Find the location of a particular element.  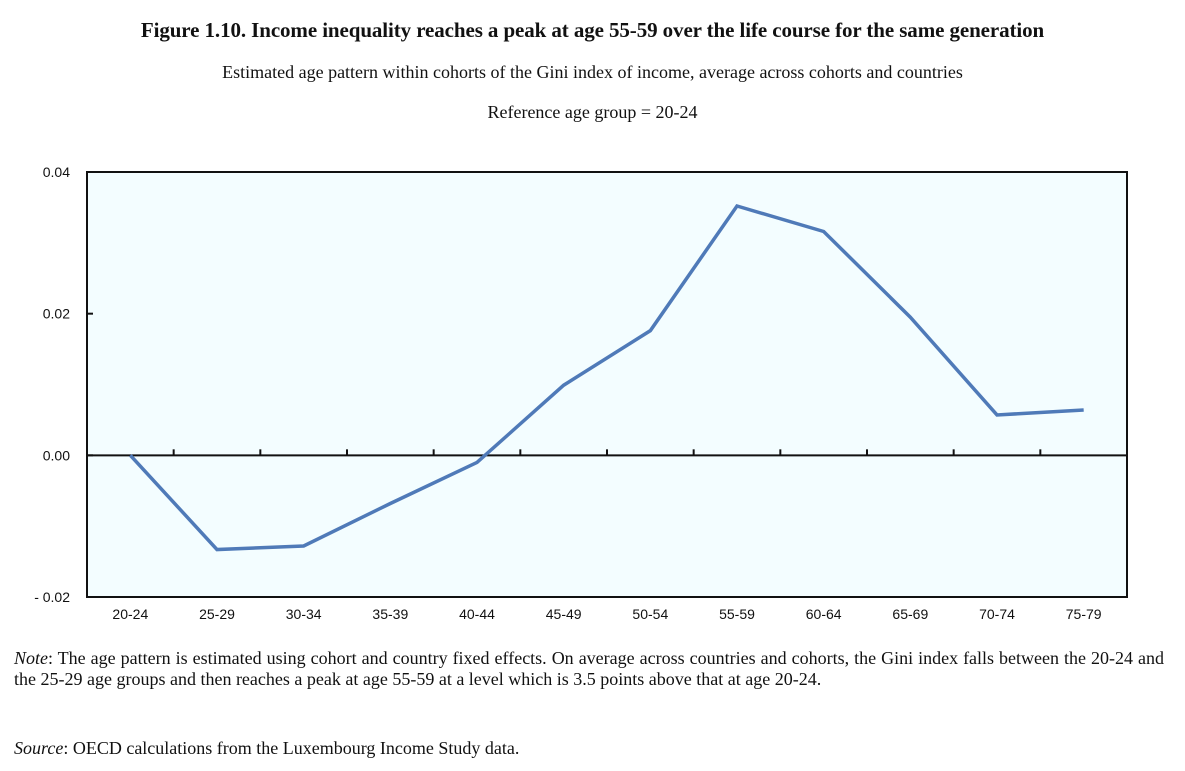

y-tick-label: 0.04 is located at coordinates (56, 172).